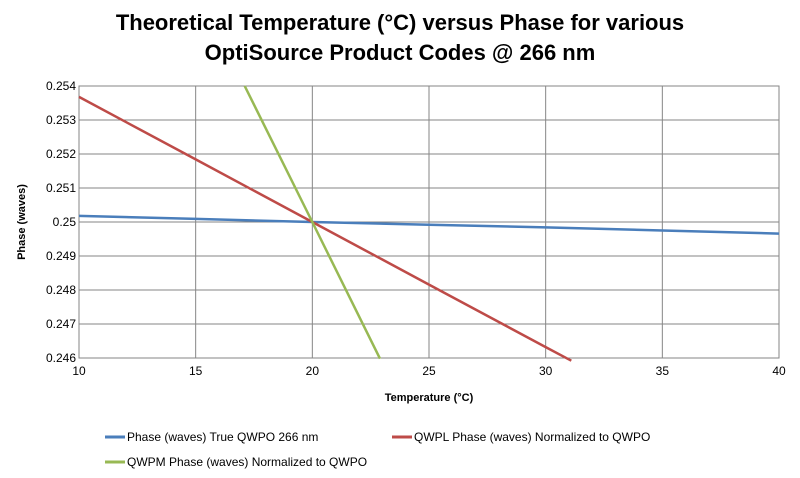  Describe the element at coordinates (61, 120) in the screenshot. I see `y-tick-label: 0.253` at that location.